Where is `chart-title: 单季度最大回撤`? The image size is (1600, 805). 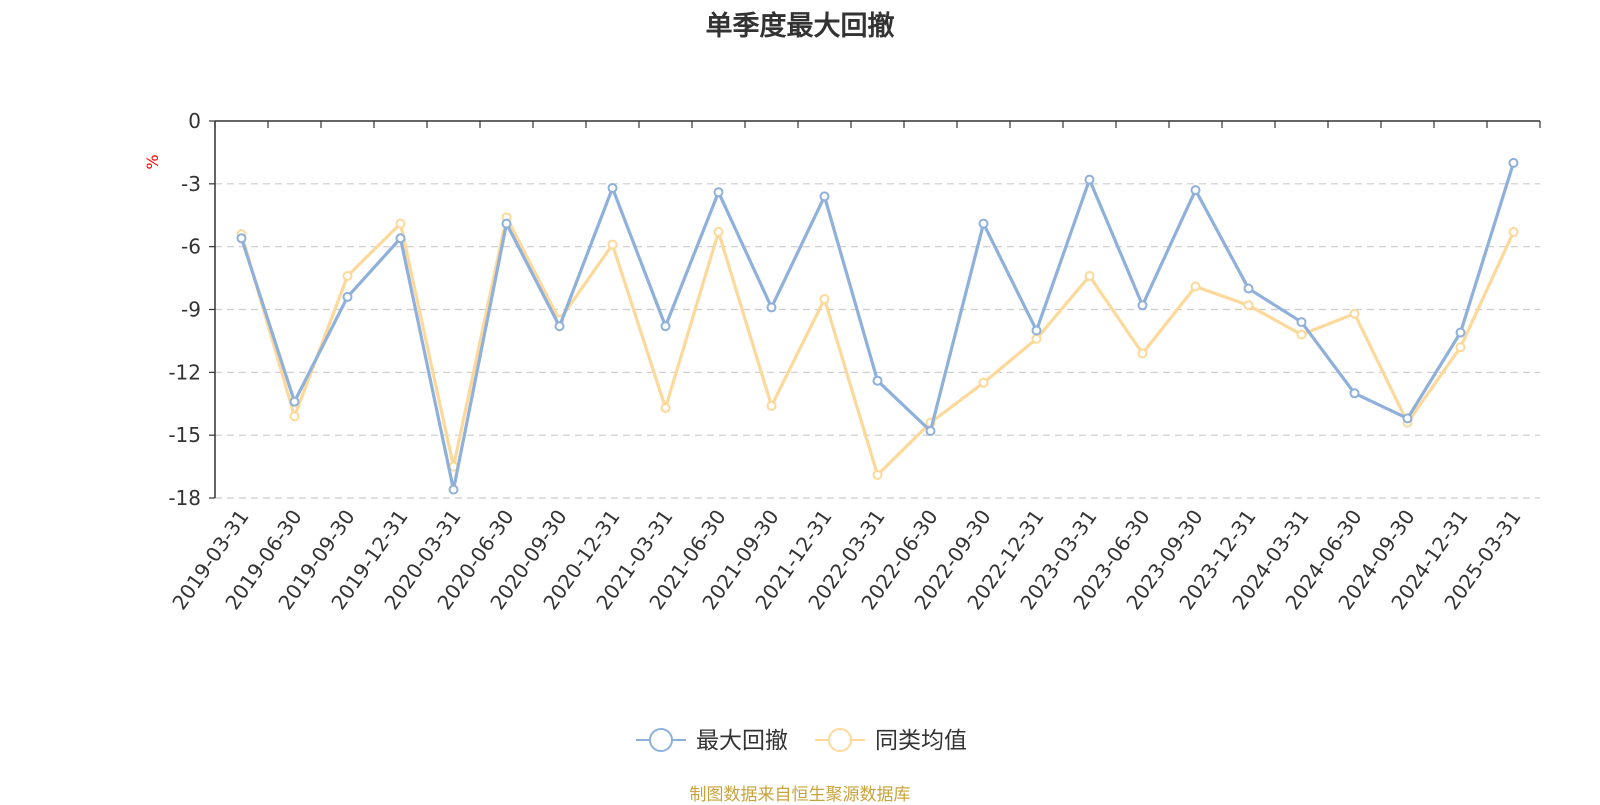 chart-title: 单季度最大回撤 is located at coordinates (800, 26).